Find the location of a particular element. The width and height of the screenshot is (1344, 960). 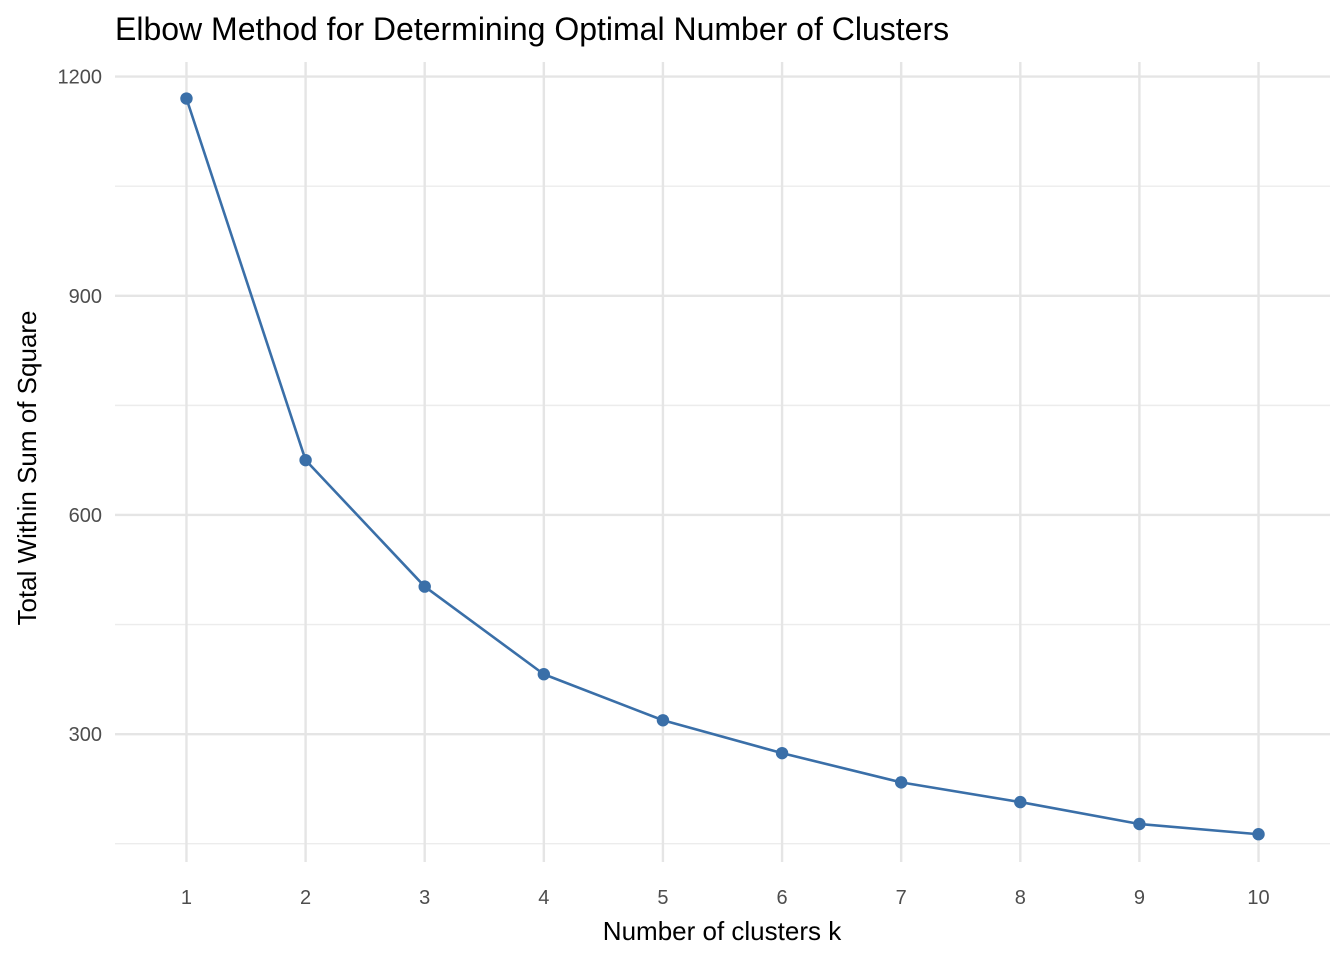

x-tick-labels: 1 2 3 4 5 6 7 8 9 10 is located at coordinates (725, 898).